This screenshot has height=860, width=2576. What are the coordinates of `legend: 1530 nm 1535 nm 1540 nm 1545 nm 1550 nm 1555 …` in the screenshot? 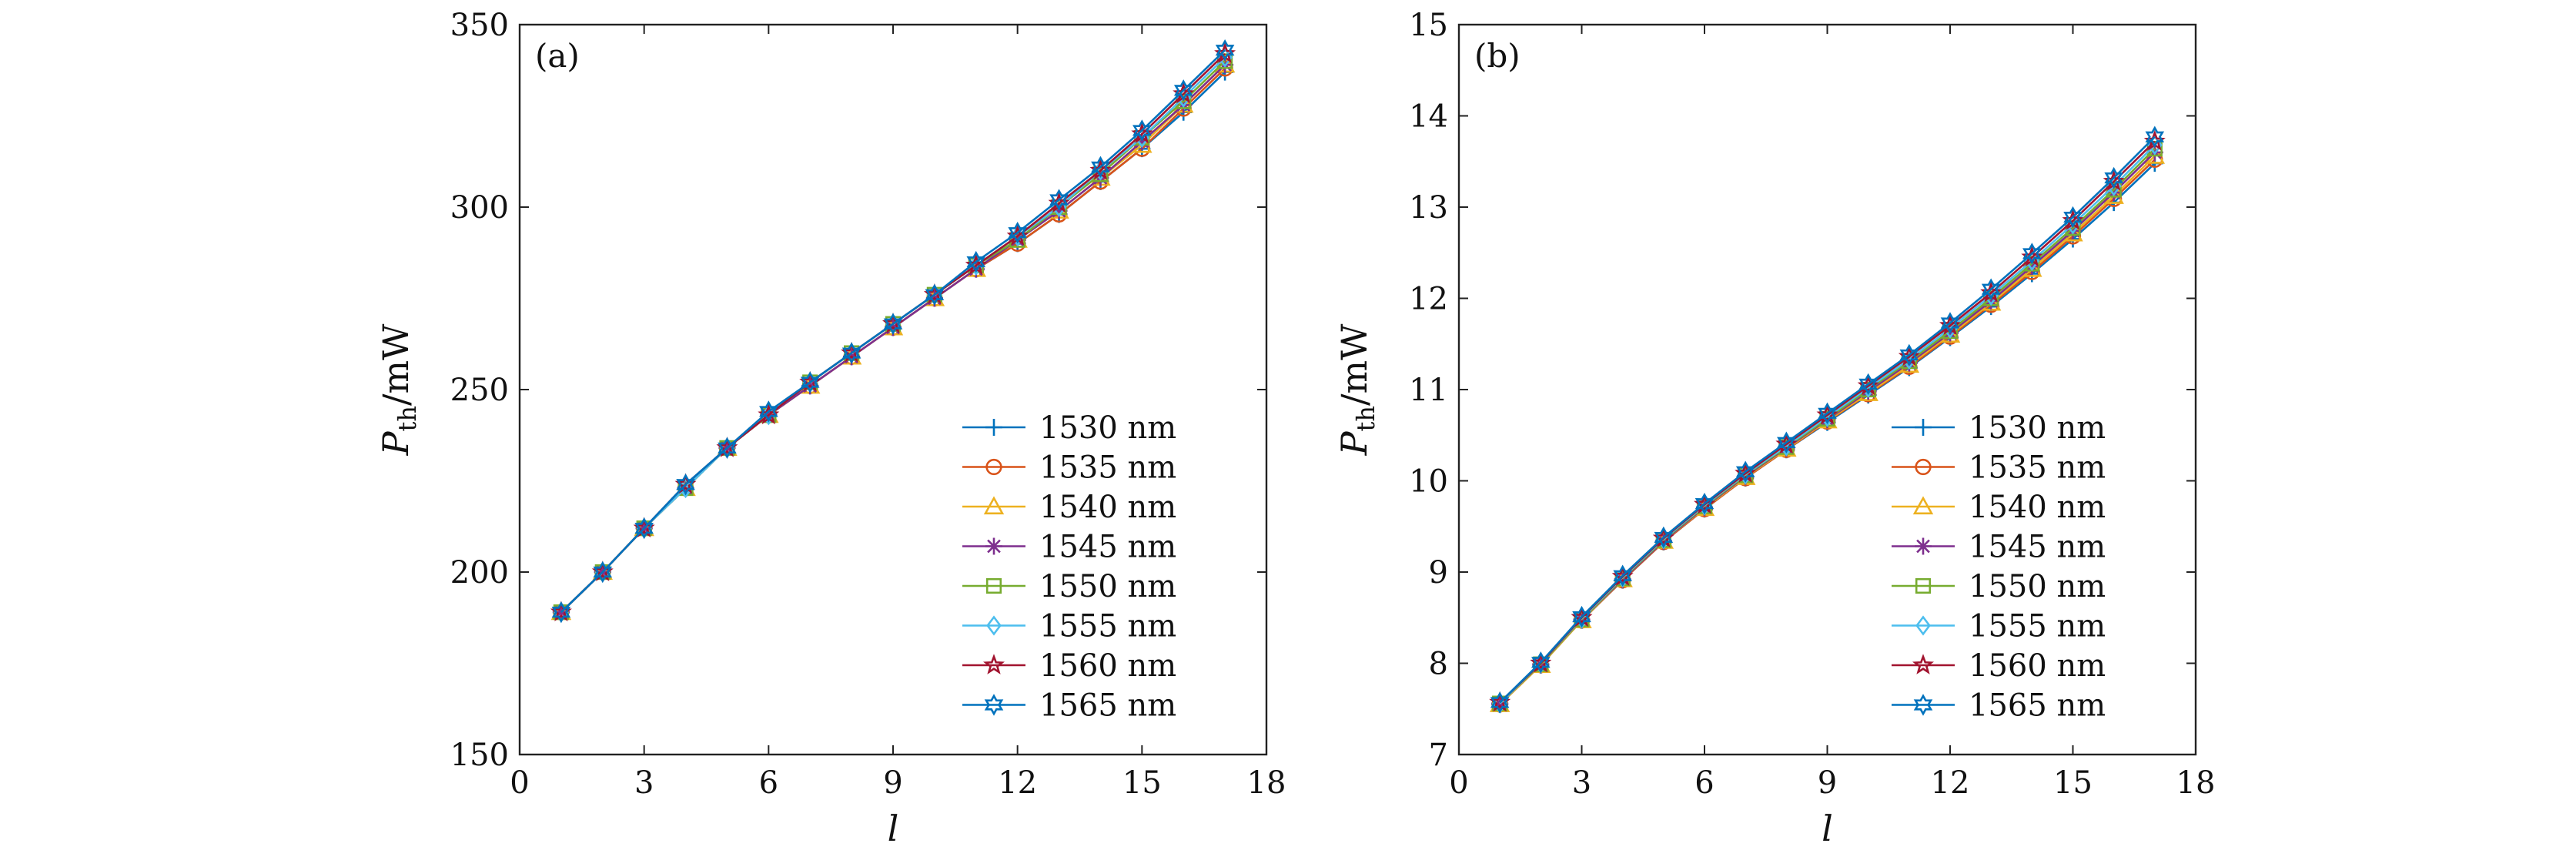 It's located at (1069, 567).